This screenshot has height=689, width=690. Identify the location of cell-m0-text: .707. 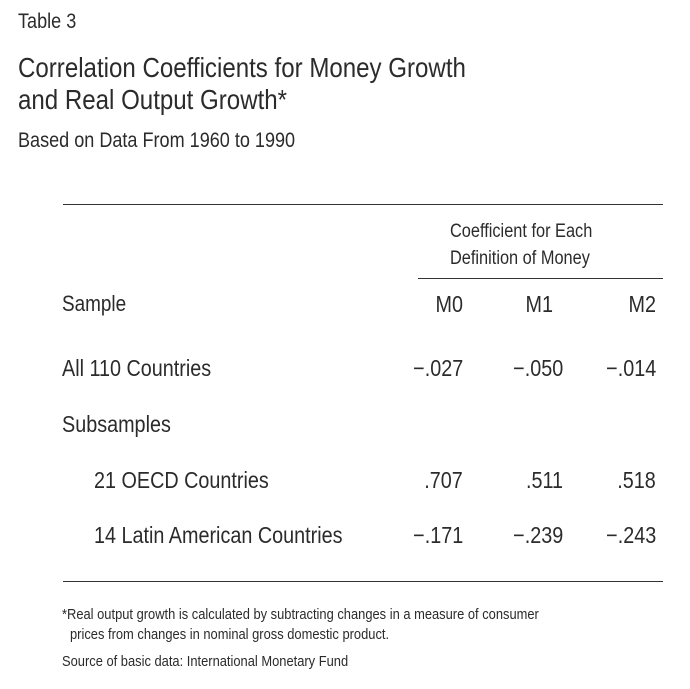
(443, 480).